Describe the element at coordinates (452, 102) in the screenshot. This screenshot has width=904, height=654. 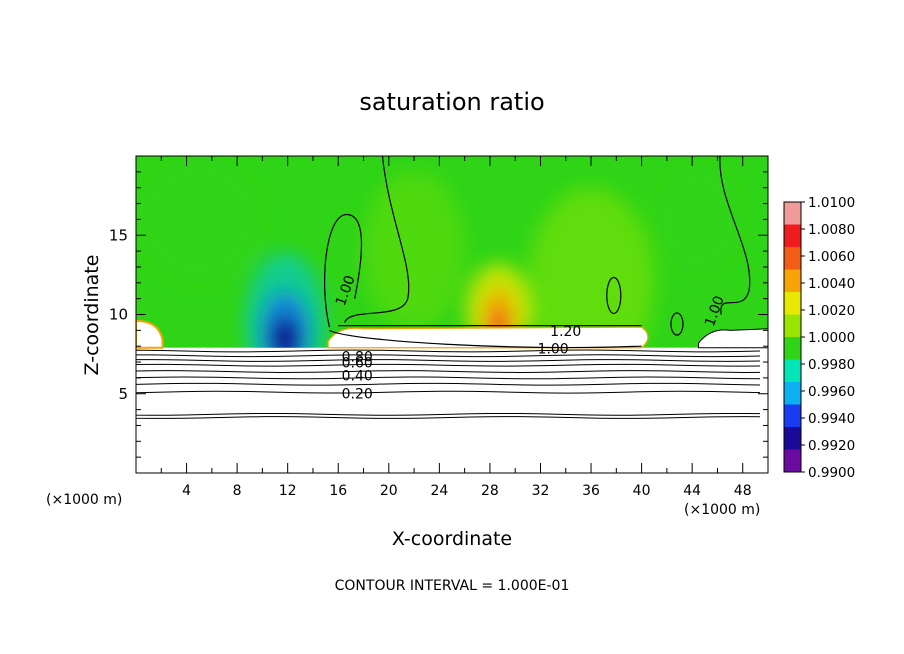
I see `chart-title: saturation ratio` at that location.